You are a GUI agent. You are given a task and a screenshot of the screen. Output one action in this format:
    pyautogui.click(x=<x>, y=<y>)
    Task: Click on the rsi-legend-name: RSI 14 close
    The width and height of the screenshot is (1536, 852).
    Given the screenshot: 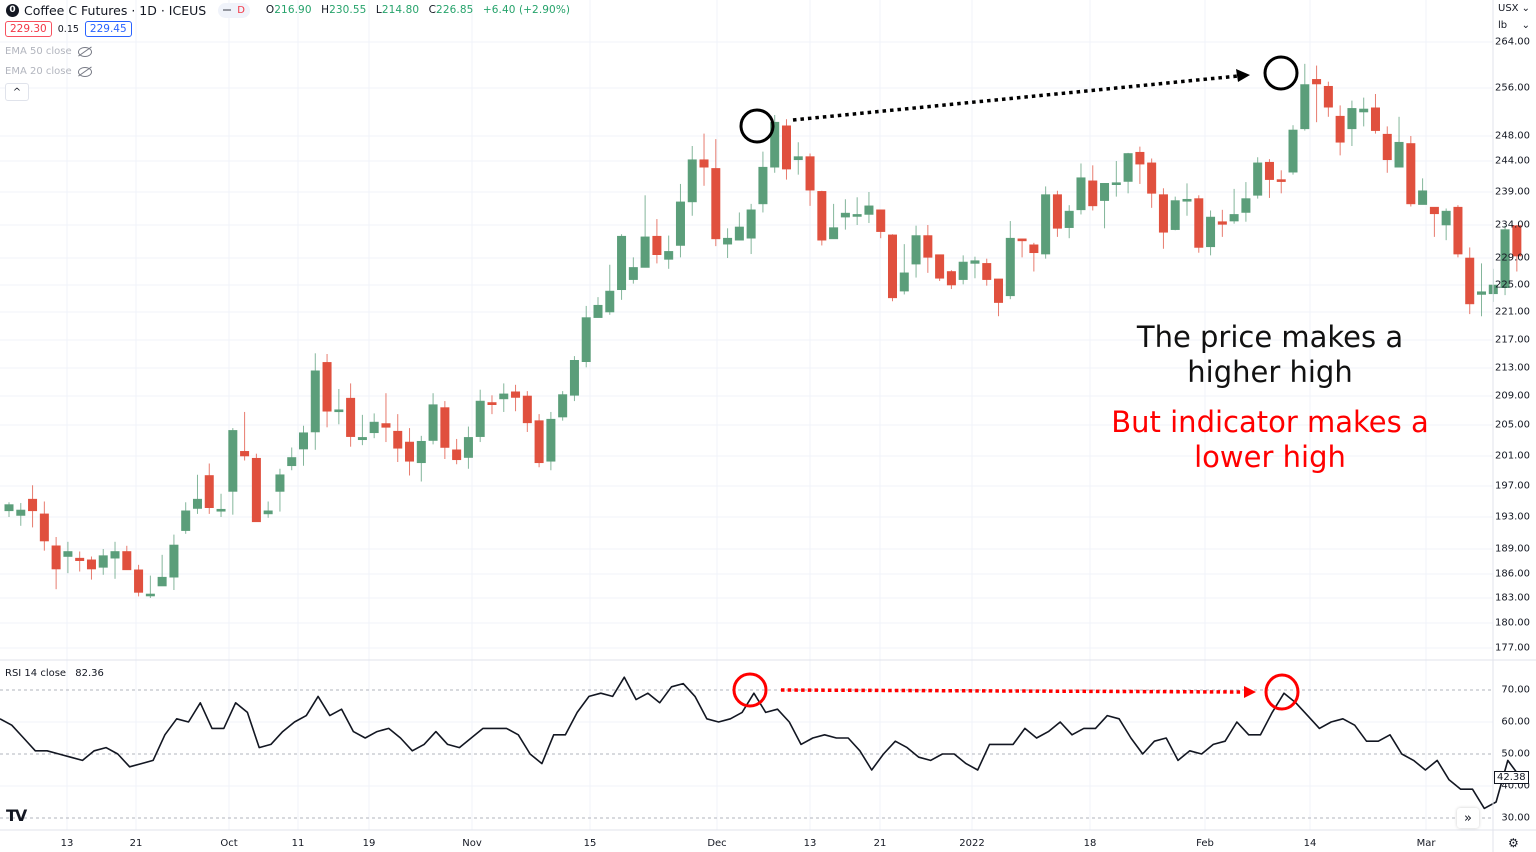 What is the action you would take?
    pyautogui.click(x=36, y=673)
    